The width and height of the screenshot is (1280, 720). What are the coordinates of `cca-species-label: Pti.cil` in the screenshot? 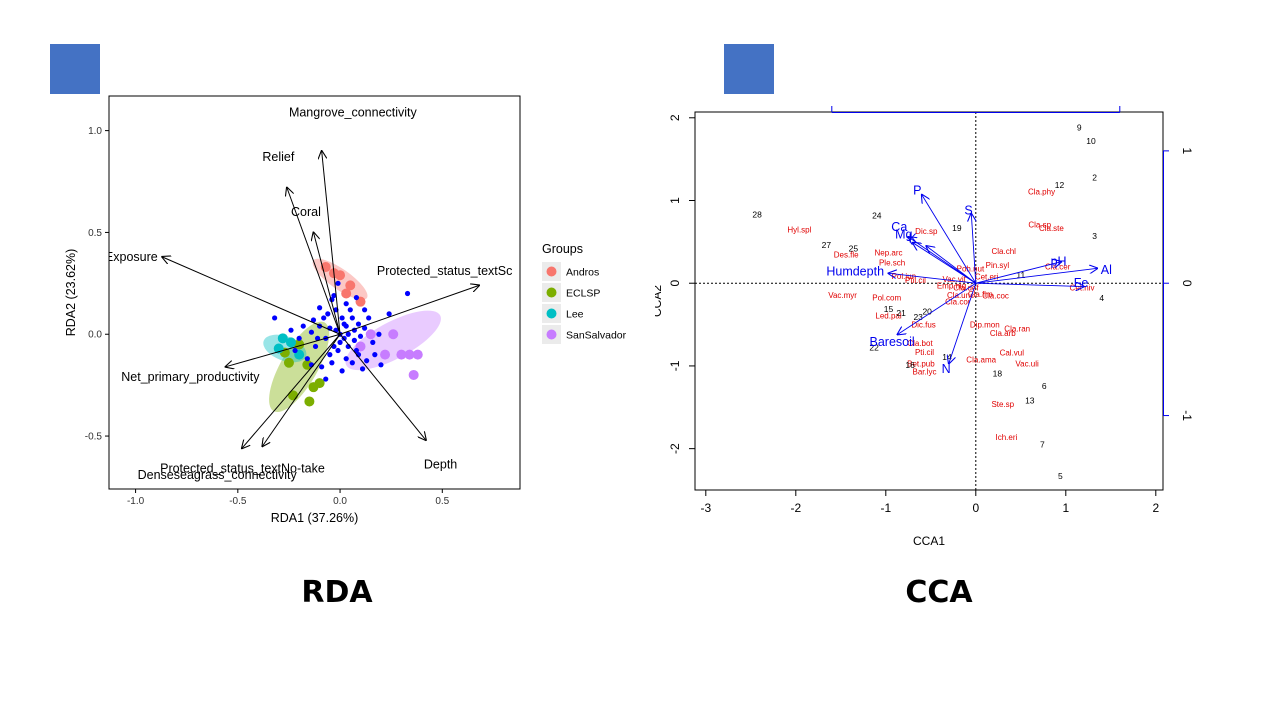 It's located at (924, 352).